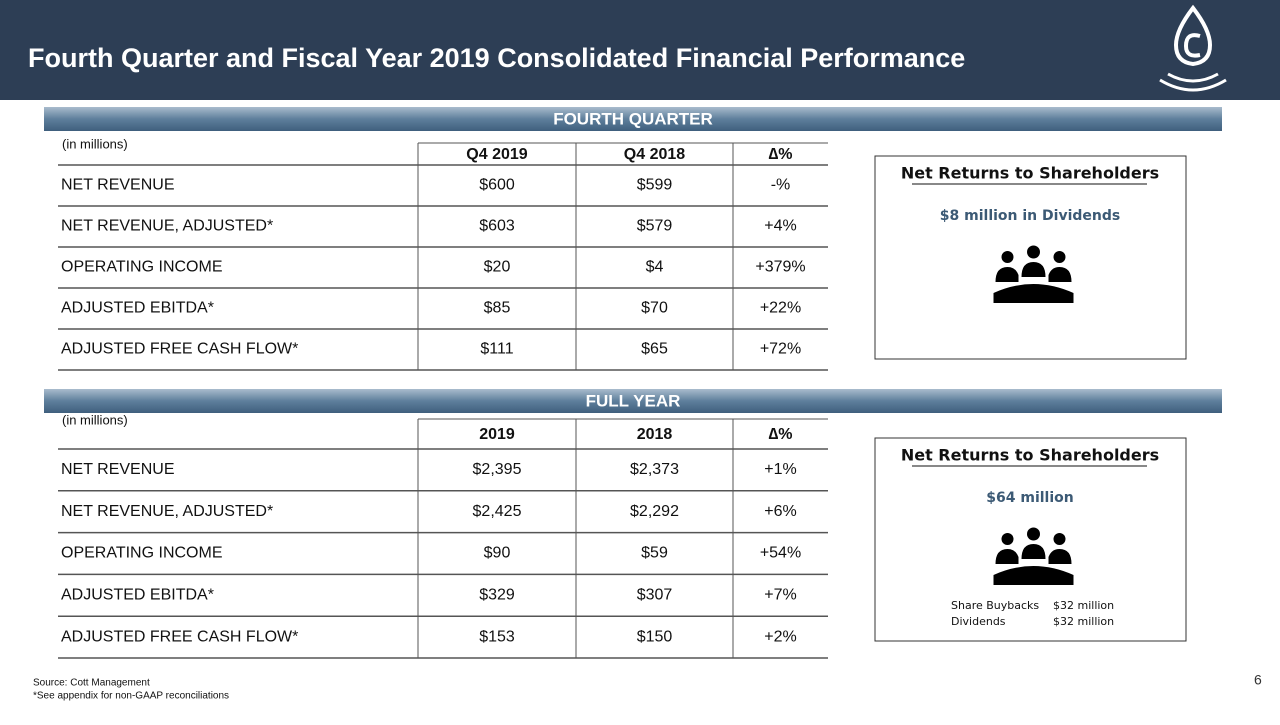 The height and width of the screenshot is (725, 1280). What do you see at coordinates (654, 511) in the screenshot?
I see `table-value: $2,292` at bounding box center [654, 511].